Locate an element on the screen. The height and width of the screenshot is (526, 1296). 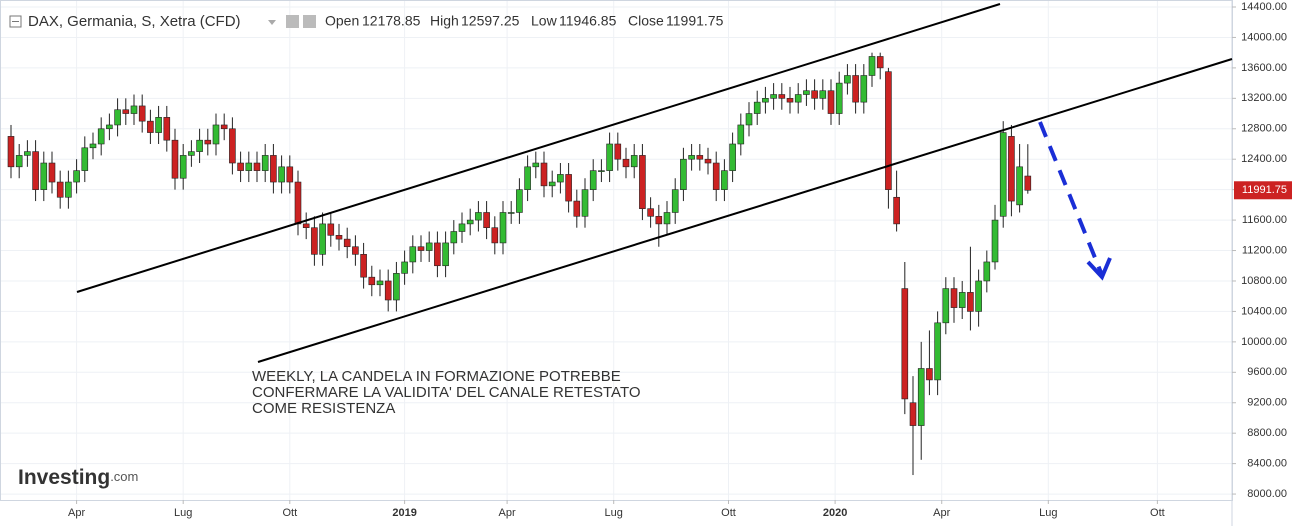
last-price-box is located at coordinates (1263, 190).